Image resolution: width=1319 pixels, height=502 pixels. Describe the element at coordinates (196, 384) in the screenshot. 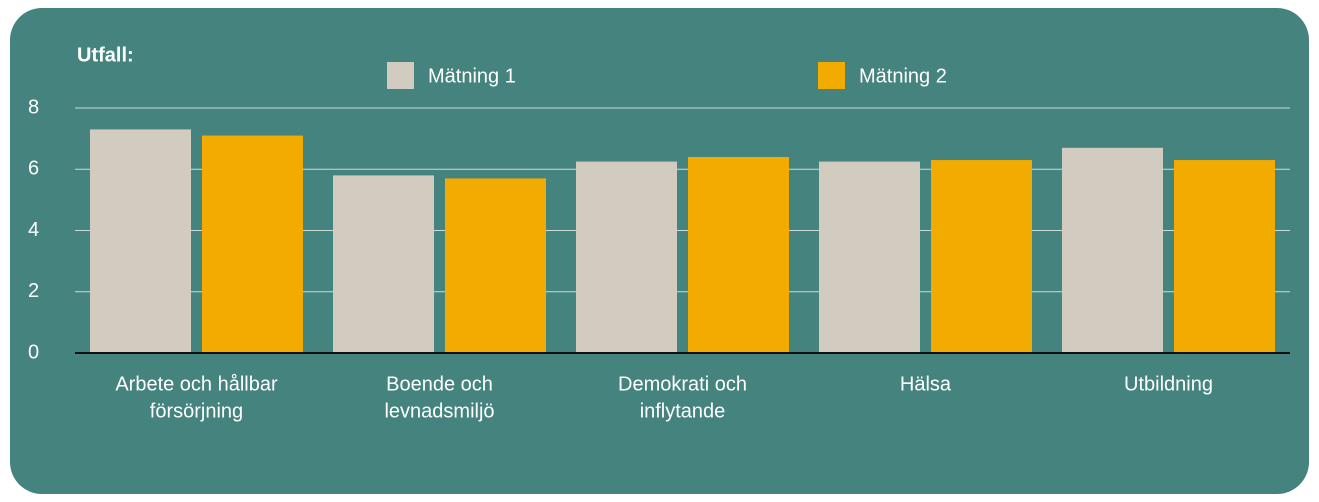

I see `x-tick-label: Arbete och hållbar` at that location.